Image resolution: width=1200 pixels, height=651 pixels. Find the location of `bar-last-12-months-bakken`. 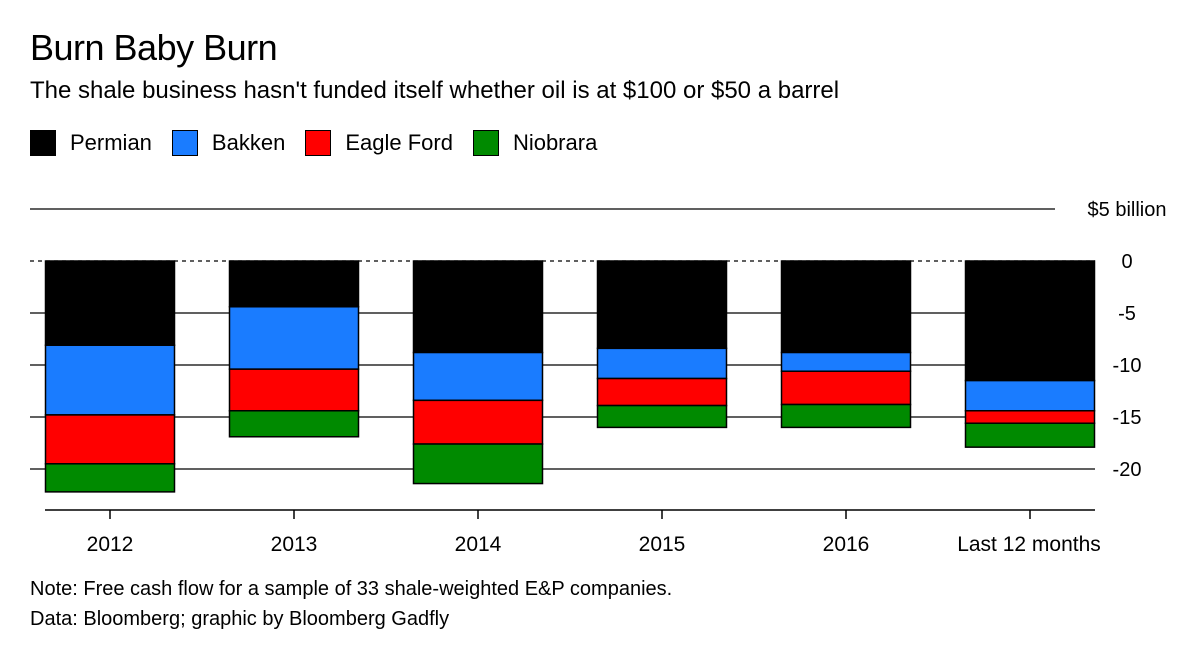

bar-last-12-months-bakken is located at coordinates (1030, 395).